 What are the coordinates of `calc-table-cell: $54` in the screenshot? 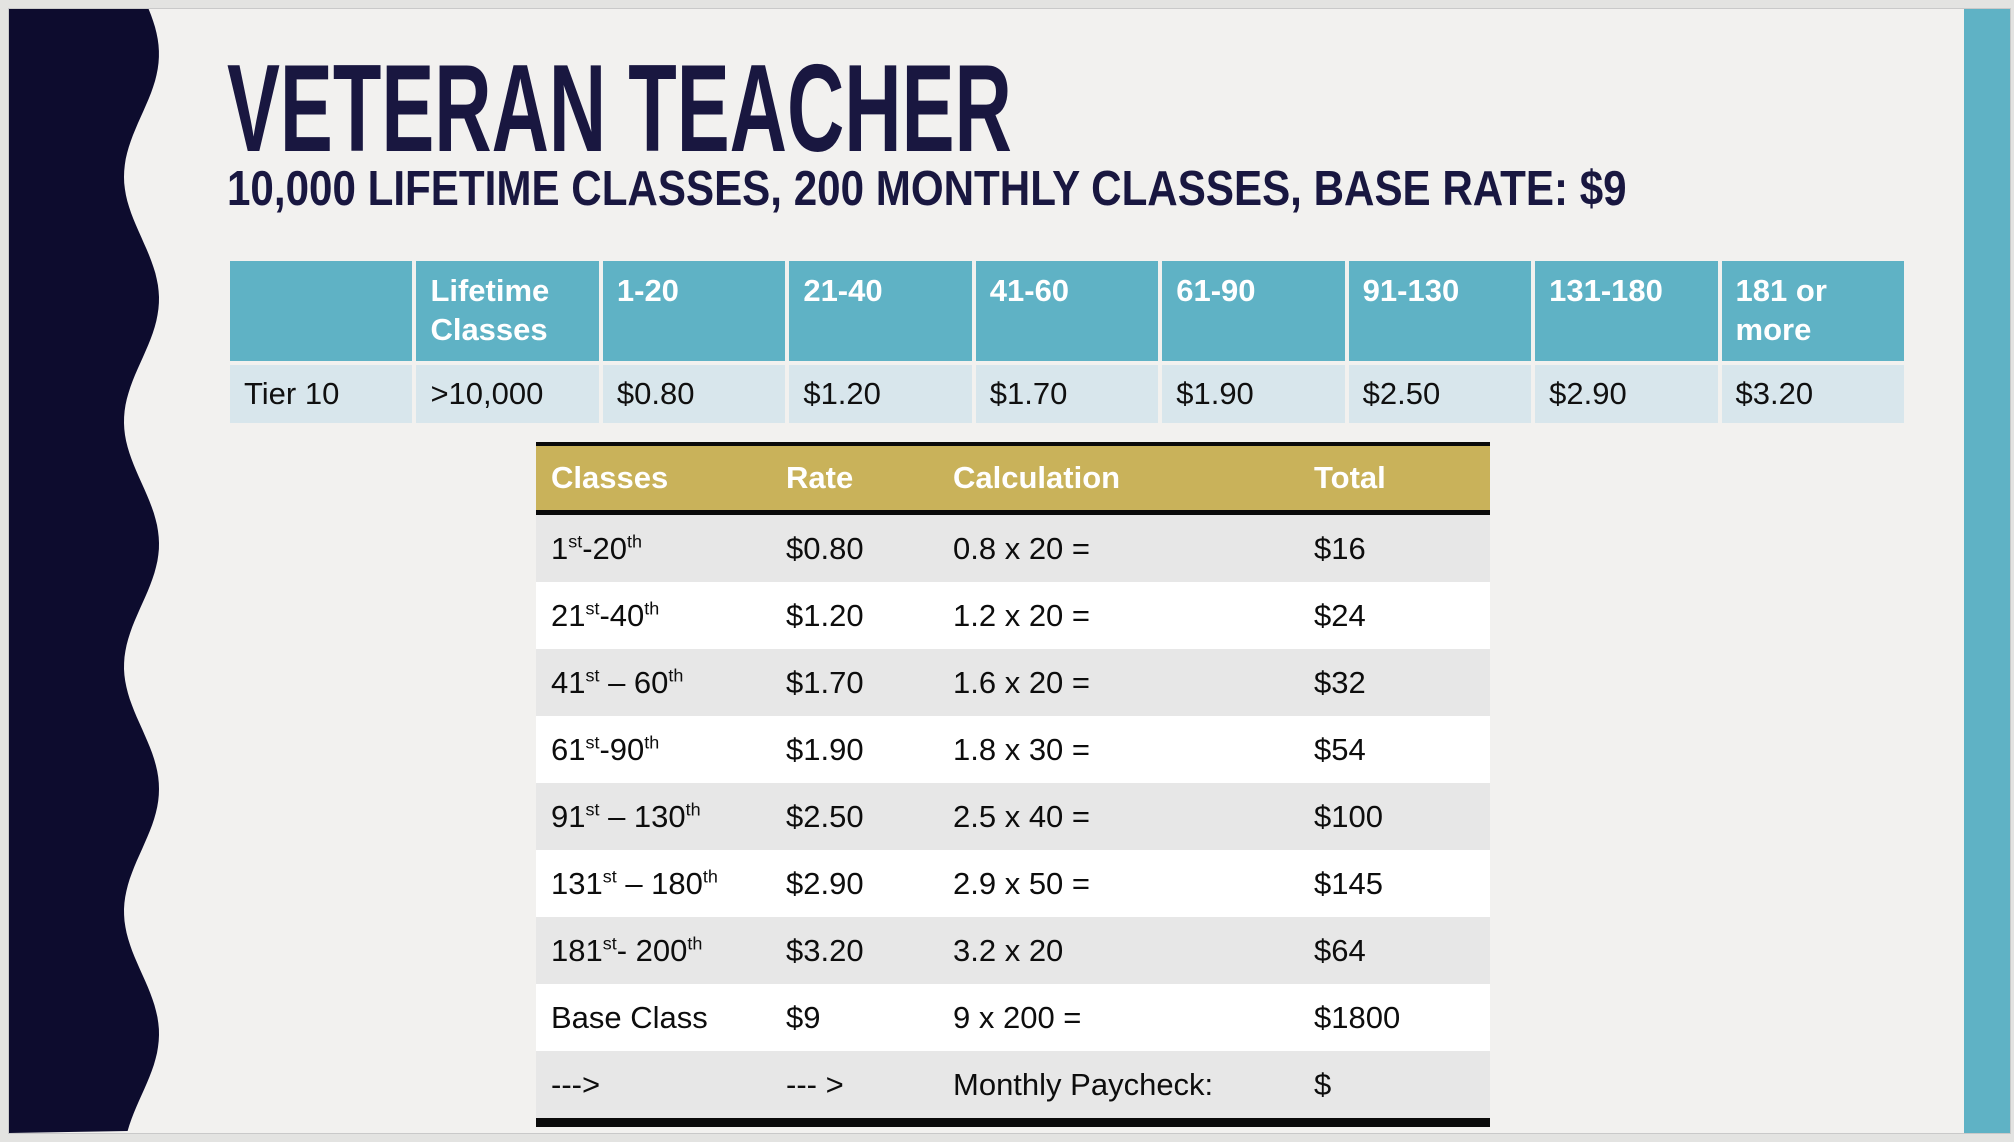 It's located at (1340, 749).